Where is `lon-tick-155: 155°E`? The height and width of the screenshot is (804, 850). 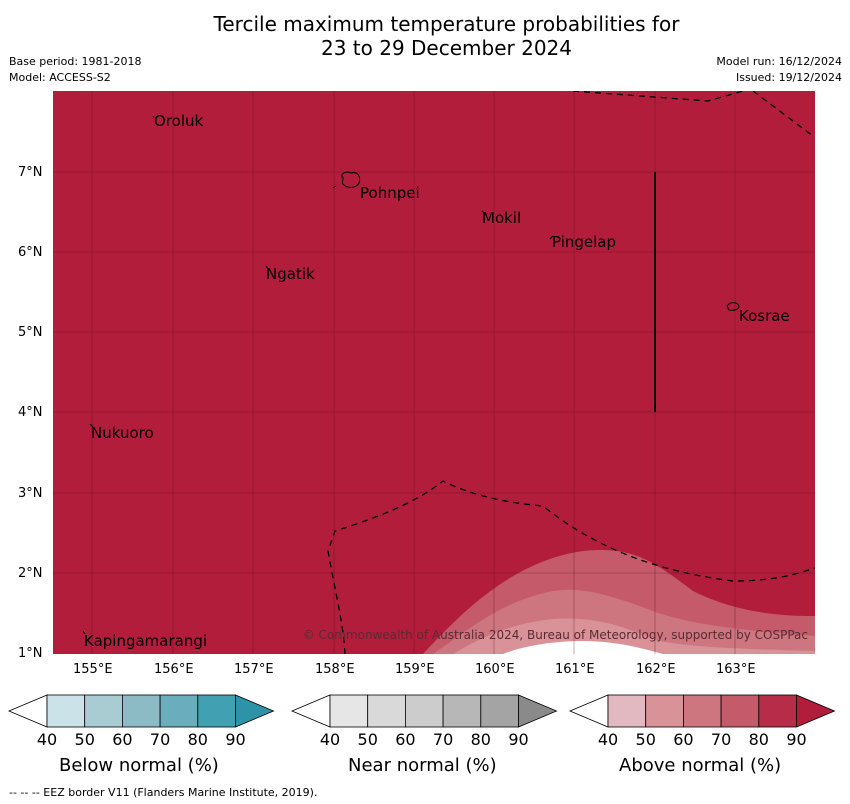
lon-tick-155: 155°E is located at coordinates (93, 669).